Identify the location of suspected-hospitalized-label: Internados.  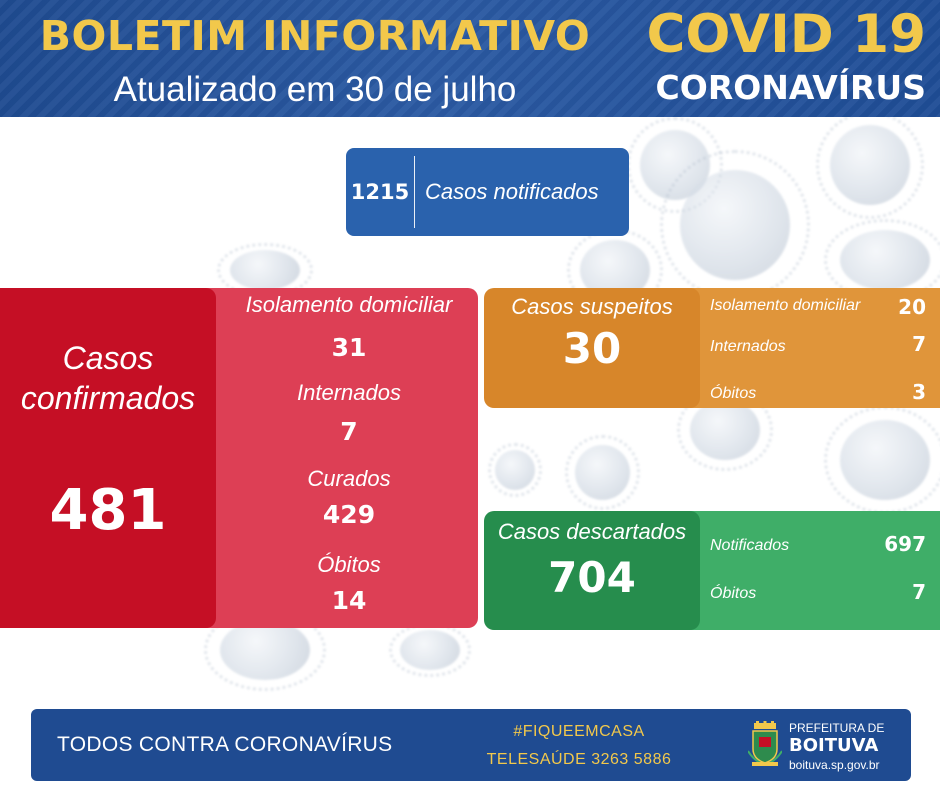
(748, 346).